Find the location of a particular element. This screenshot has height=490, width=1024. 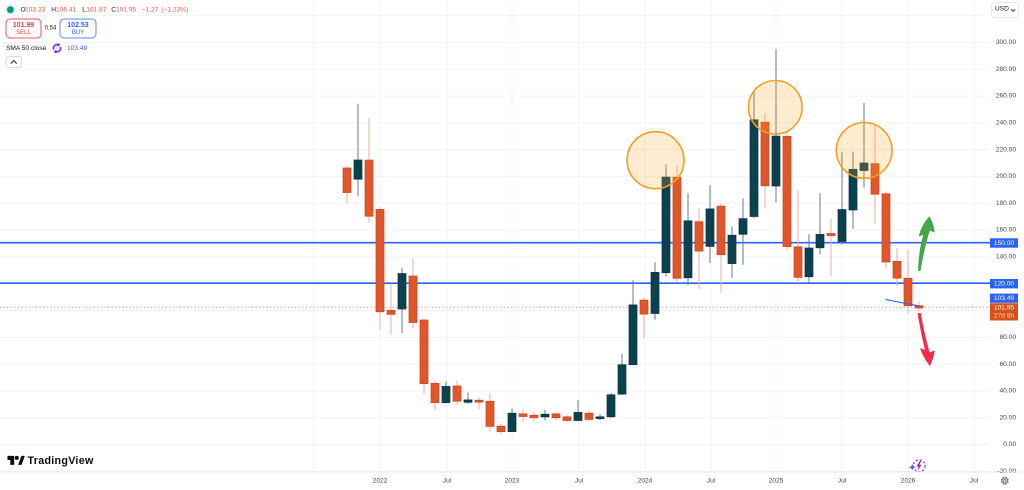

svg-text: 60.00 is located at coordinates (1007, 364).